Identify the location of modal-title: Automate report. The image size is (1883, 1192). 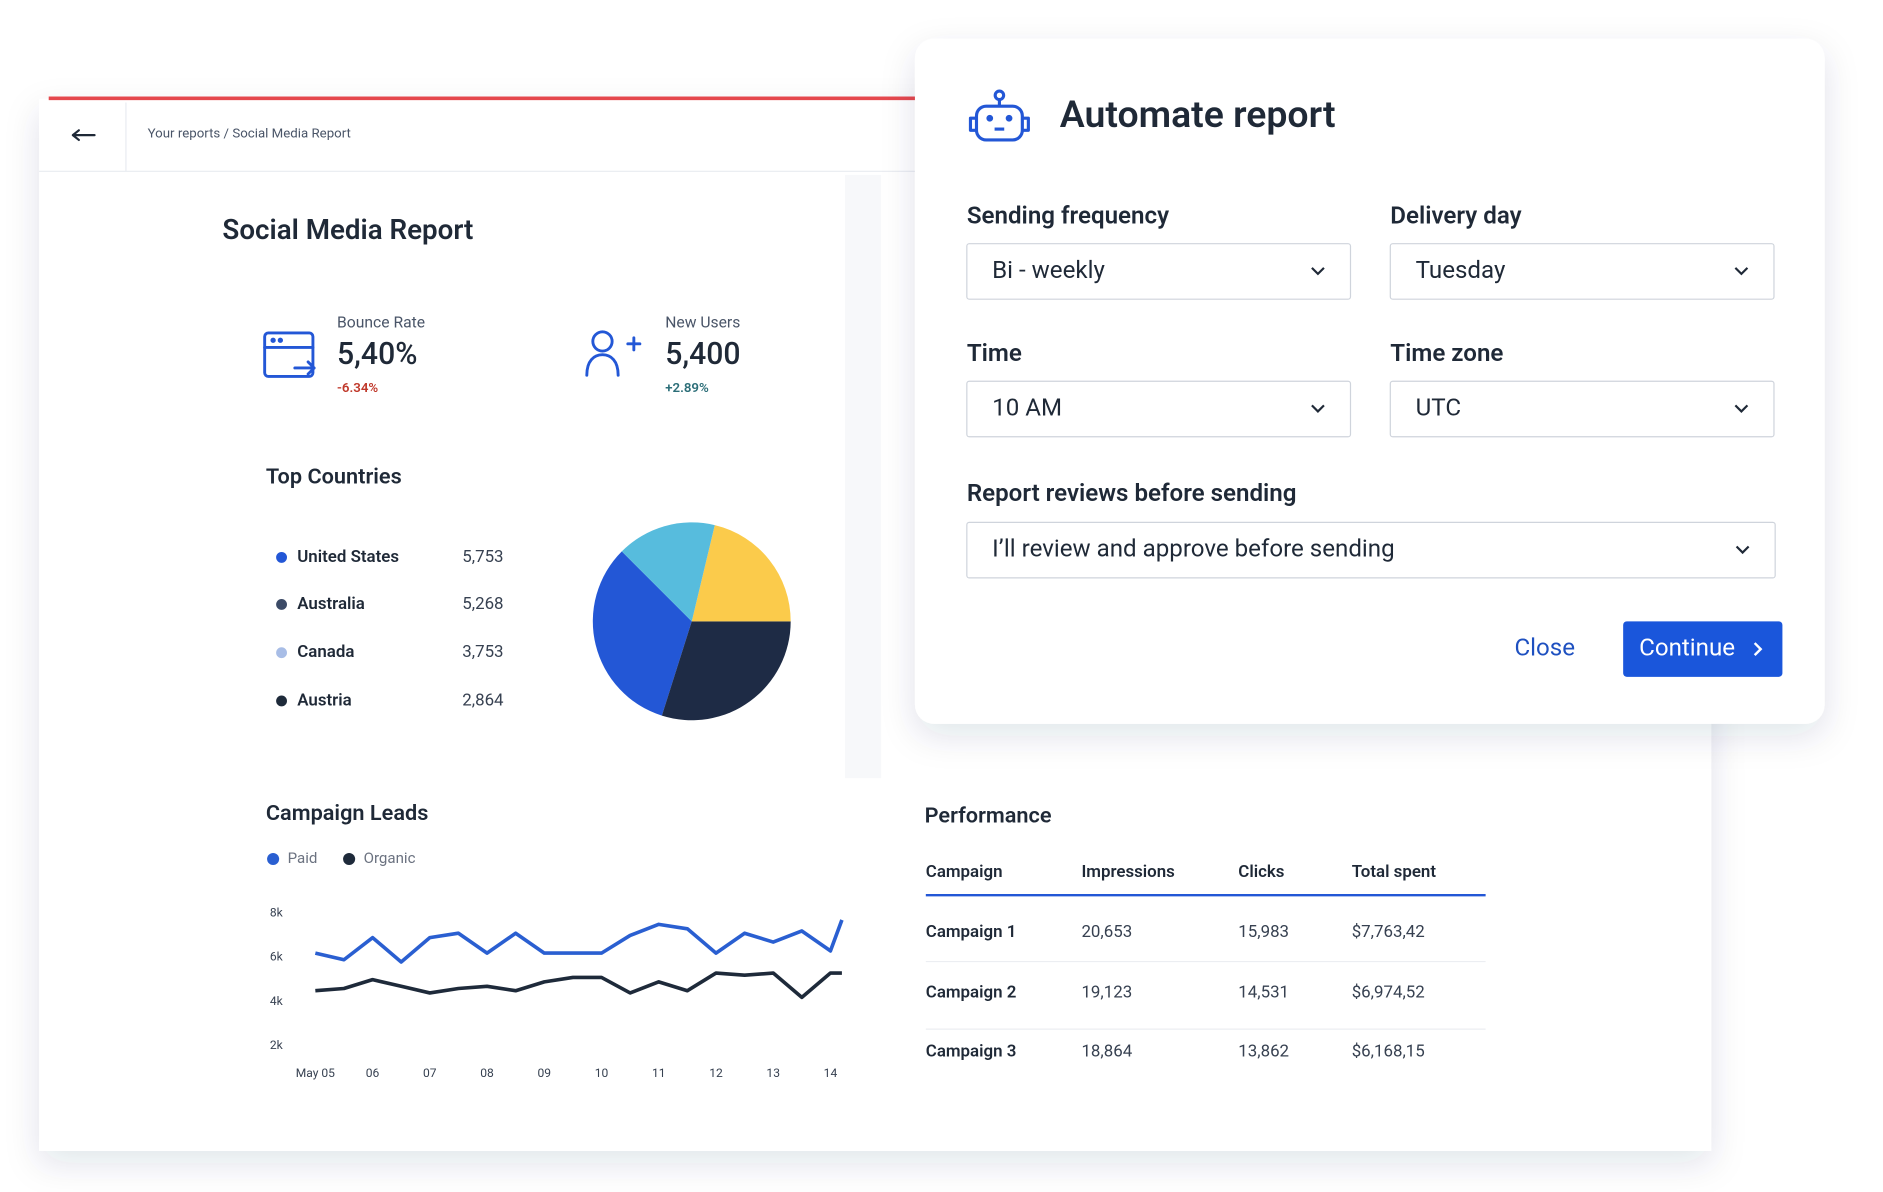
(1198, 115).